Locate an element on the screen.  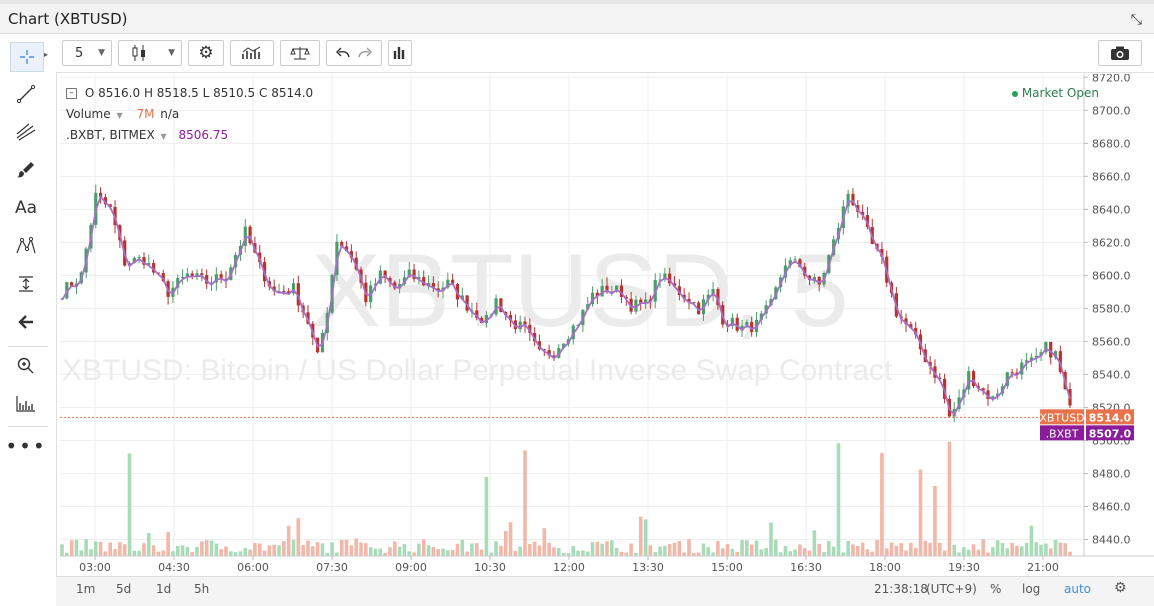
compare-legend: .BXBT, BITMEX ▼ 8506.75 is located at coordinates (147, 135).